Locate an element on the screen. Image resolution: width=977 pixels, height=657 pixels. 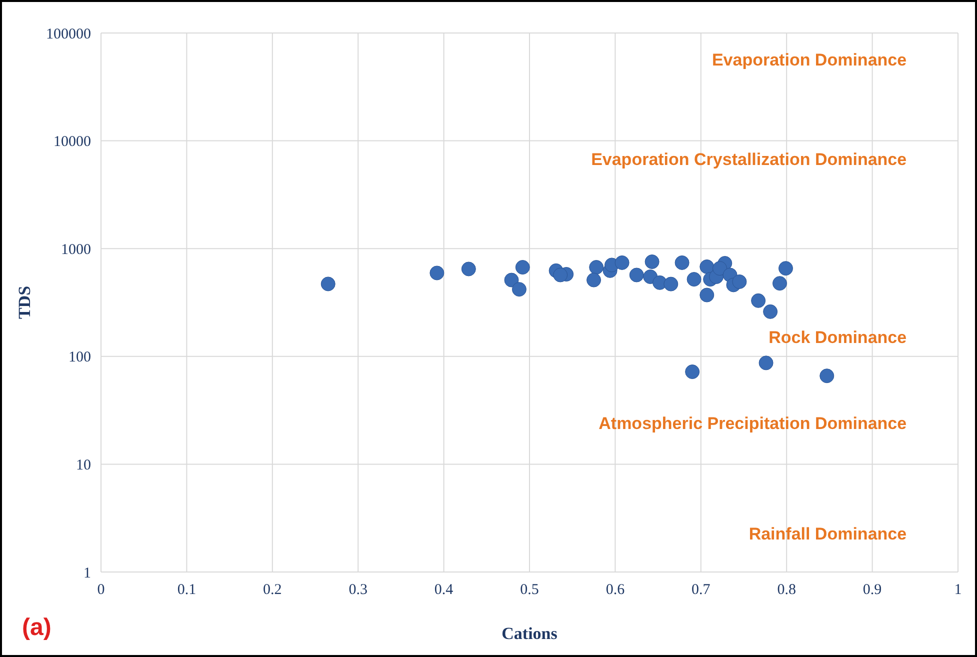
y-axis-title: TDS is located at coordinates (24, 303).